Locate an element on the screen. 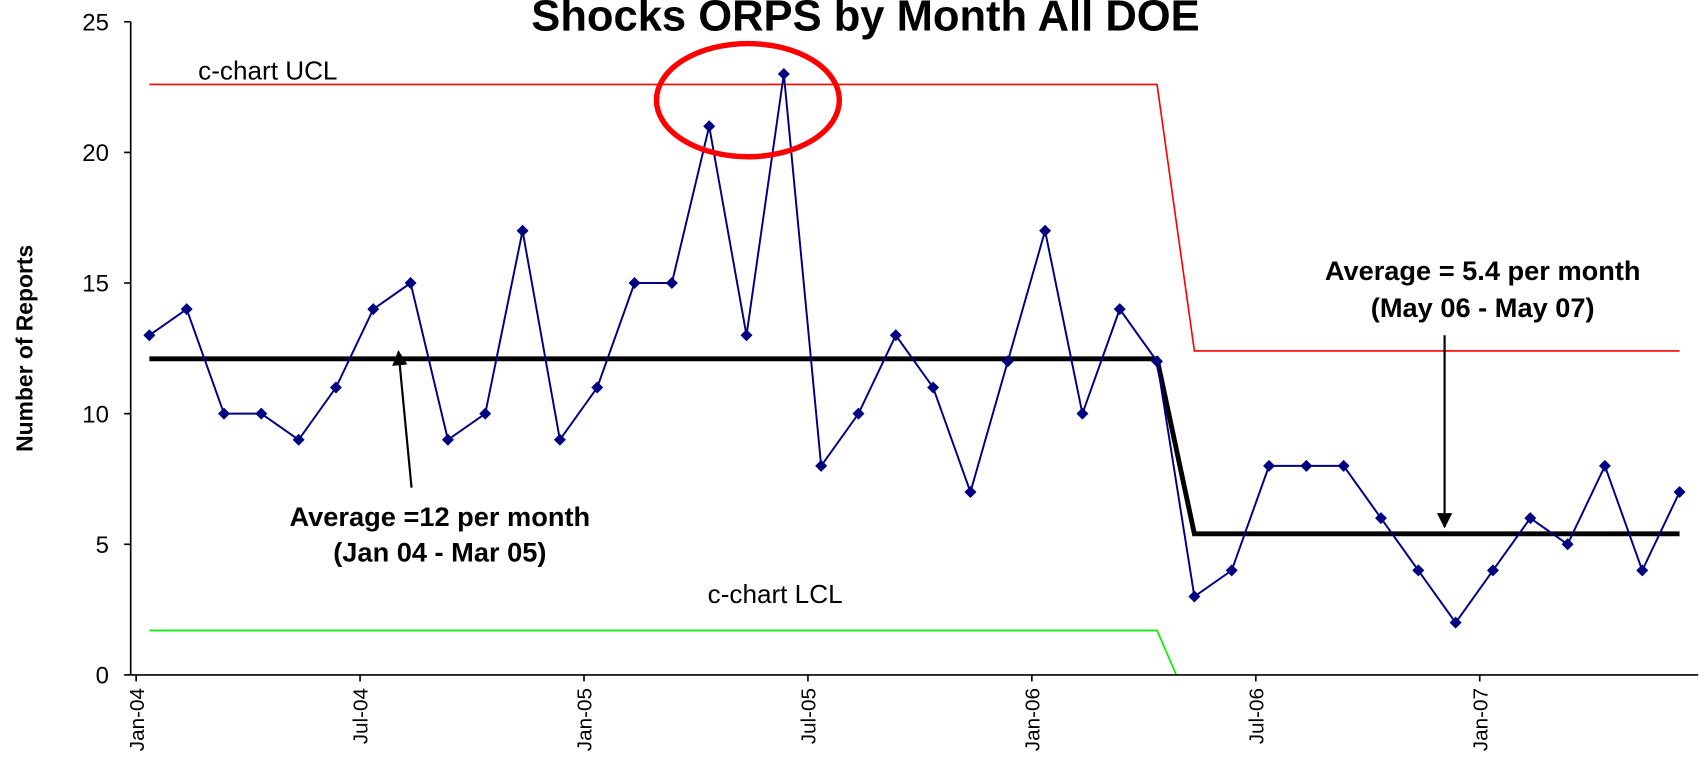 This screenshot has width=1707, height=762. x-tick-label: Jul-06 is located at coordinates (1256, 716).